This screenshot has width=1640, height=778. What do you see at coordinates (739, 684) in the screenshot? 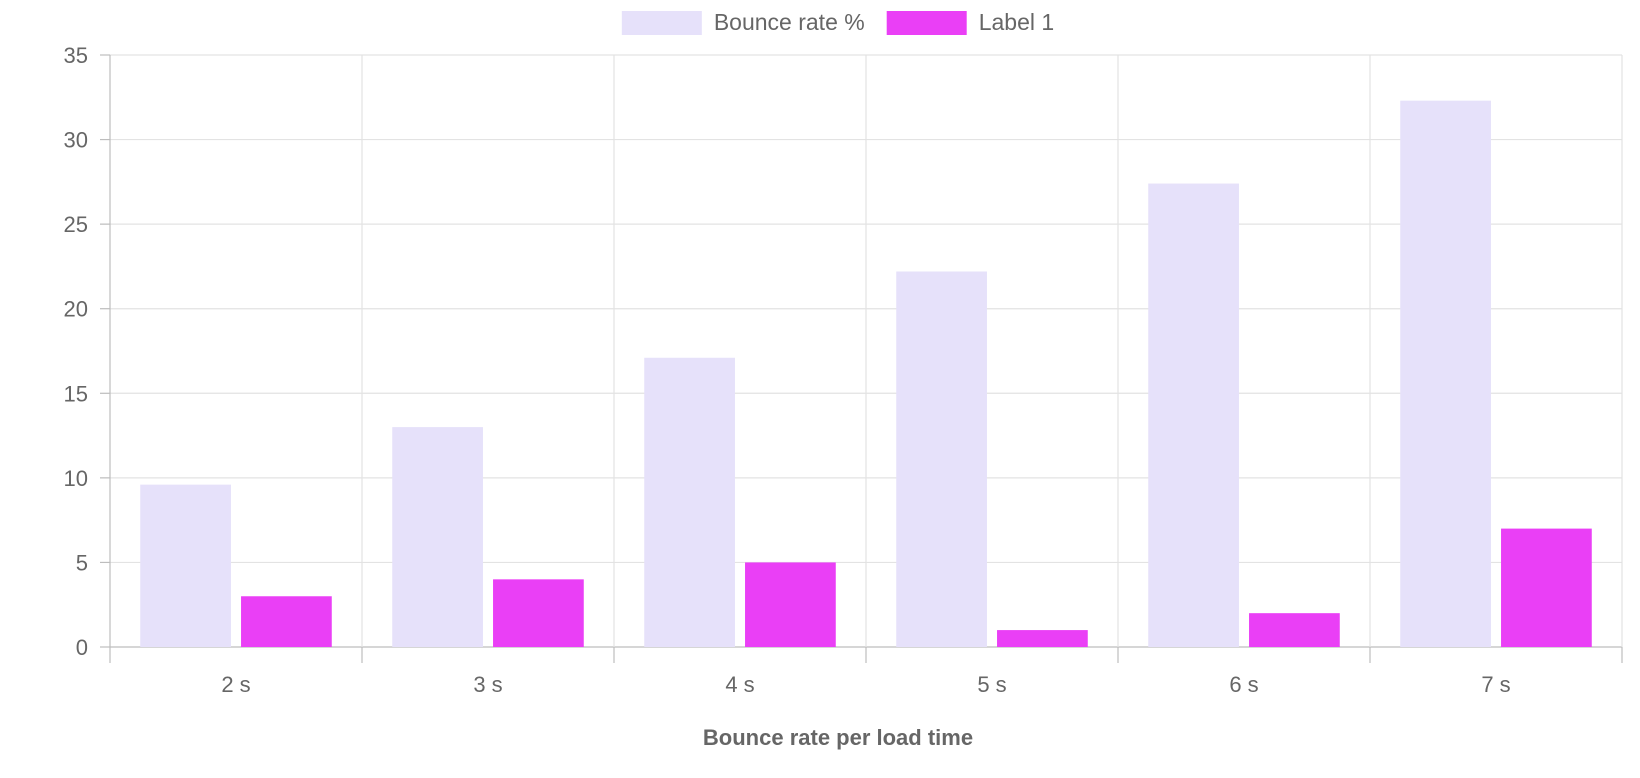
I see `x-tick-label: 4 s` at bounding box center [739, 684].